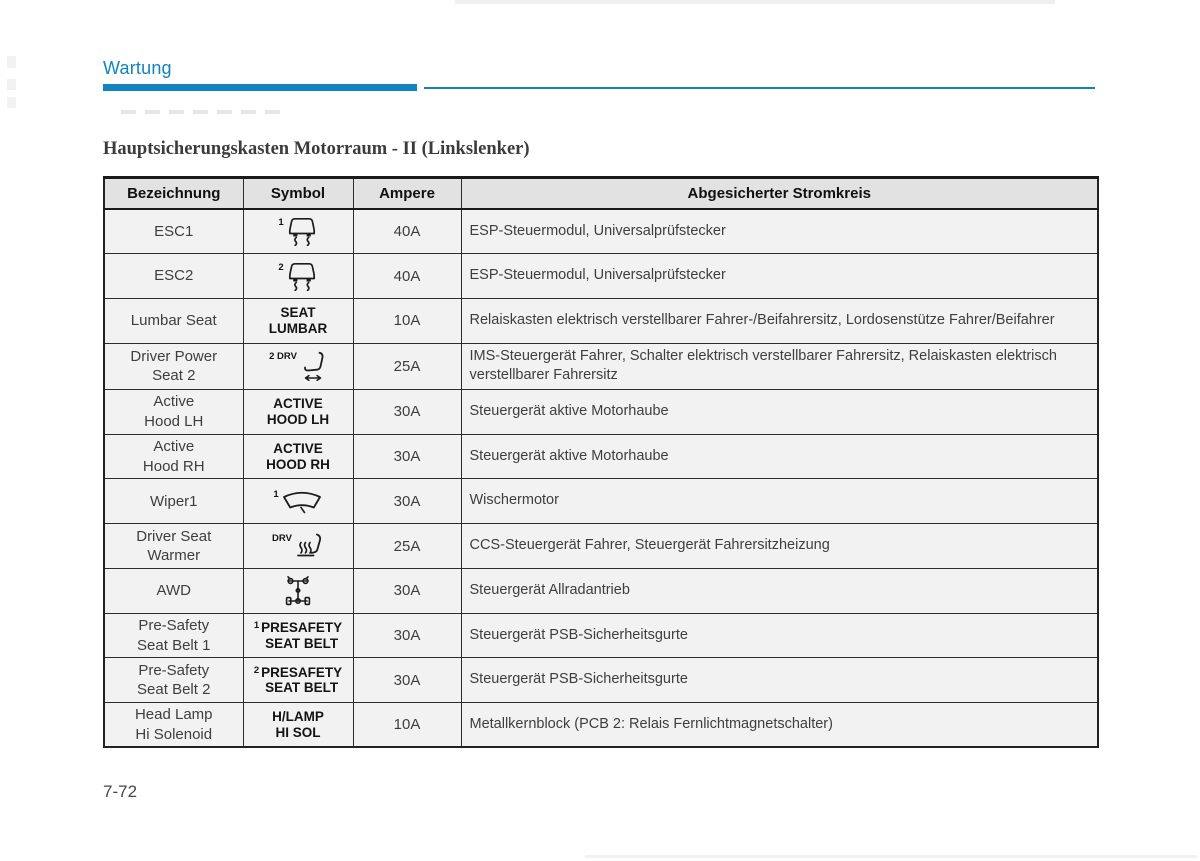  Describe the element at coordinates (302, 501) in the screenshot. I see `wiper-icon` at that location.